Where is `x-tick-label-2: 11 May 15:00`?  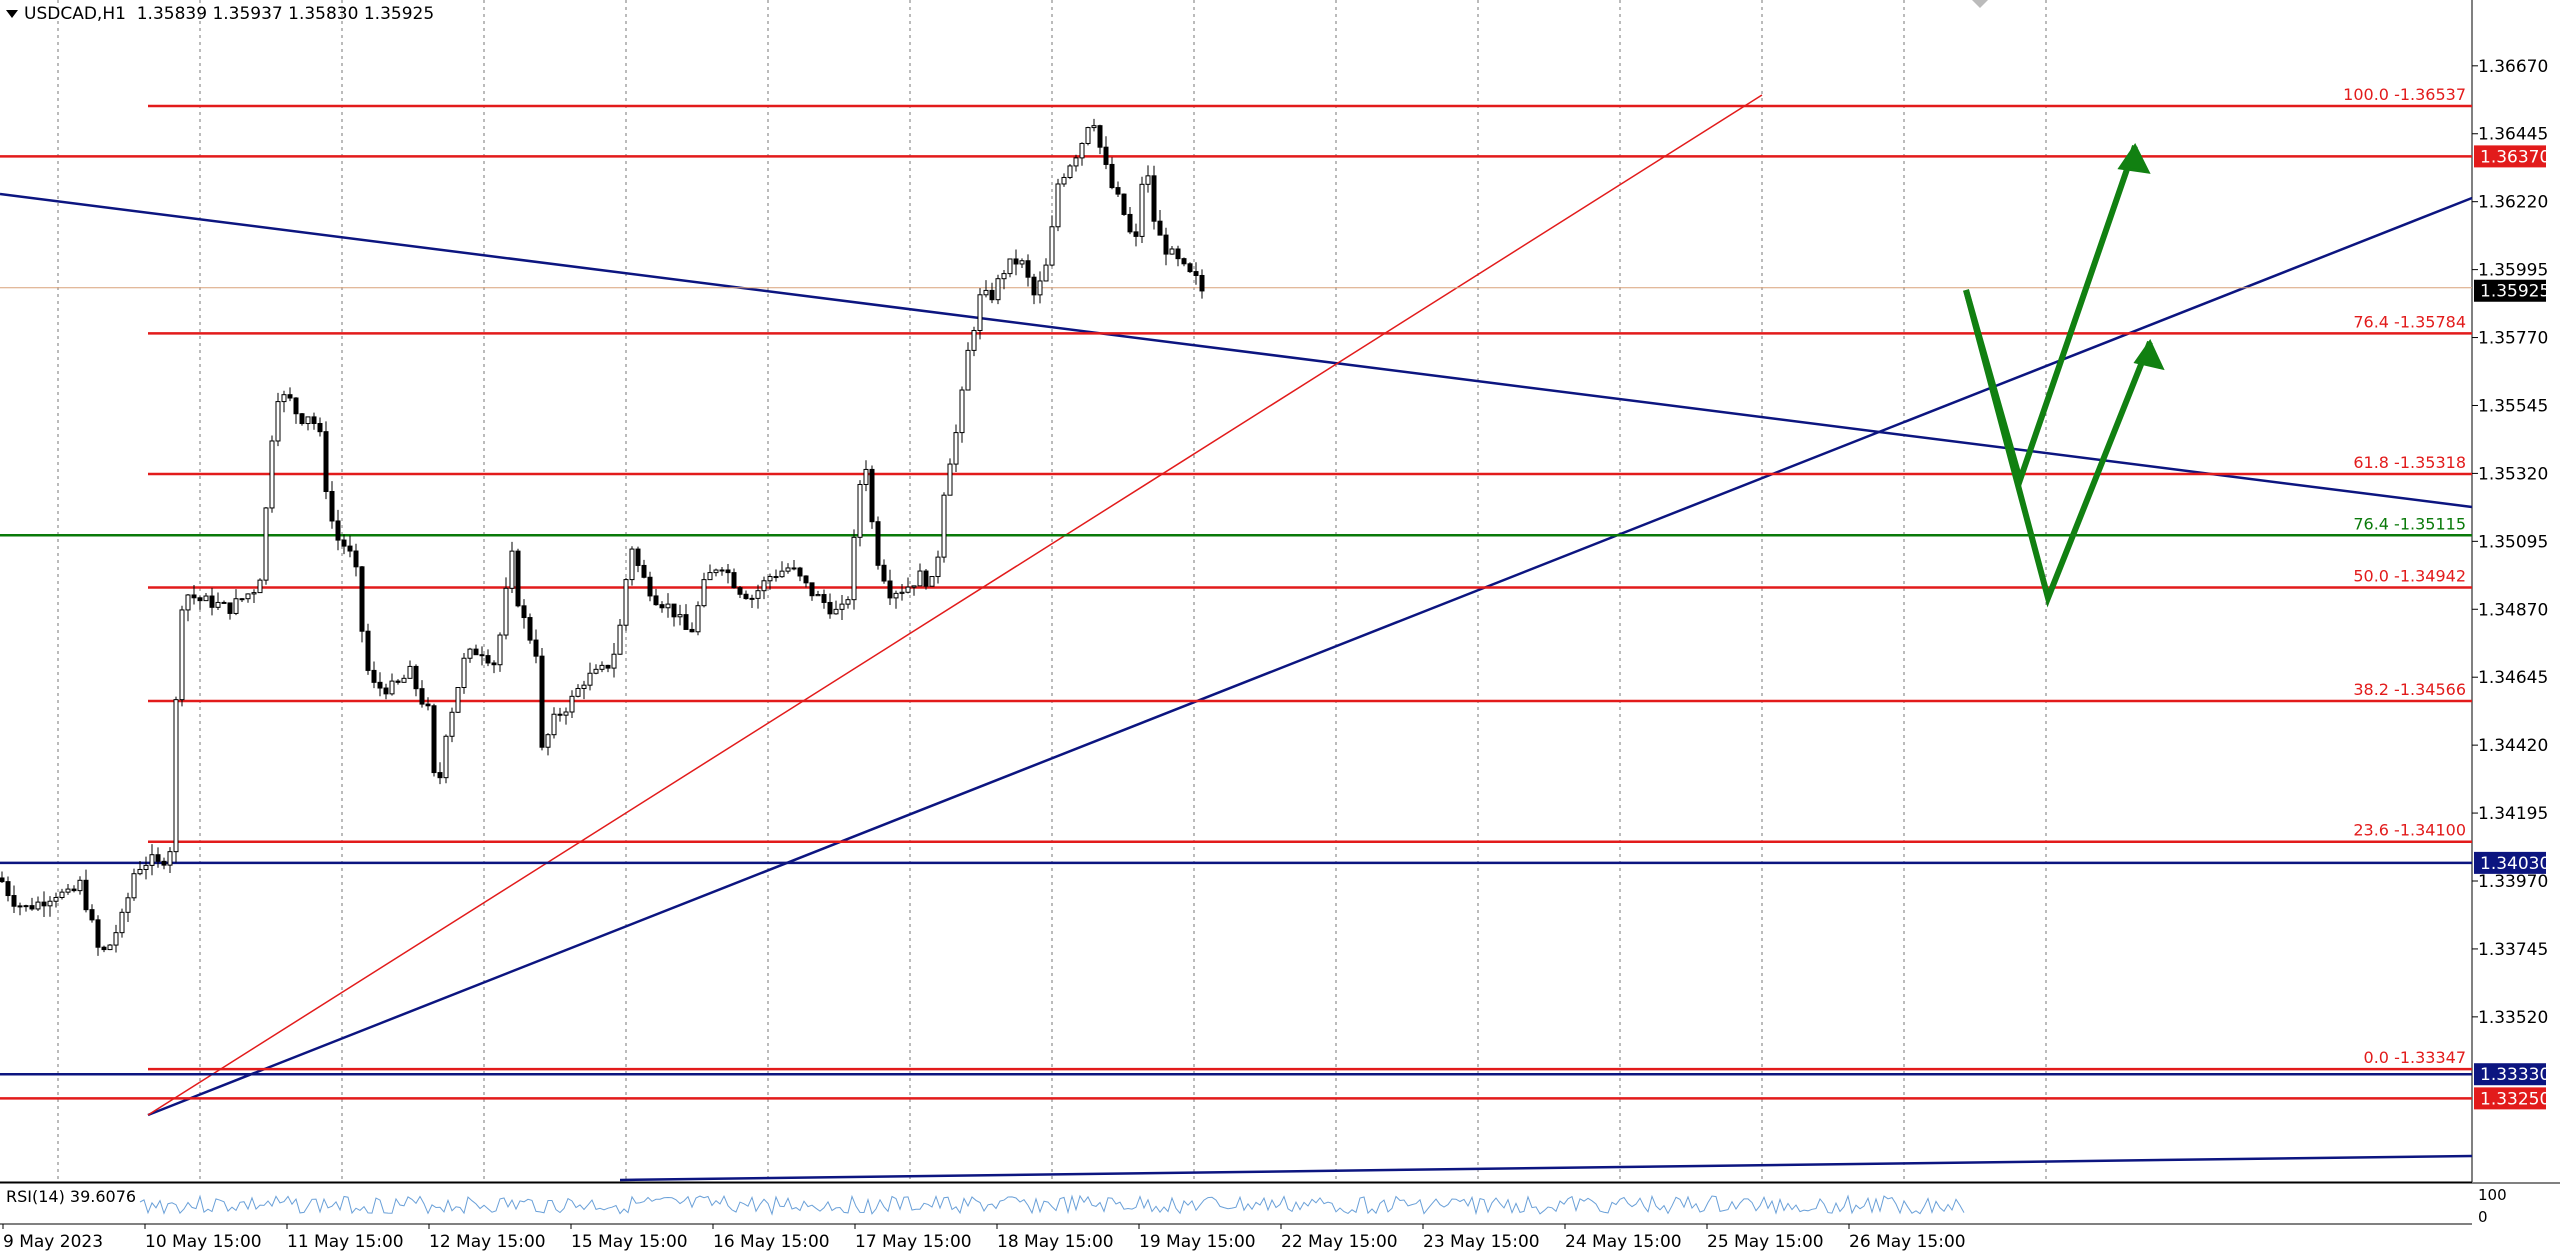
x-tick-label-2: 11 May 15:00 is located at coordinates (345, 1242).